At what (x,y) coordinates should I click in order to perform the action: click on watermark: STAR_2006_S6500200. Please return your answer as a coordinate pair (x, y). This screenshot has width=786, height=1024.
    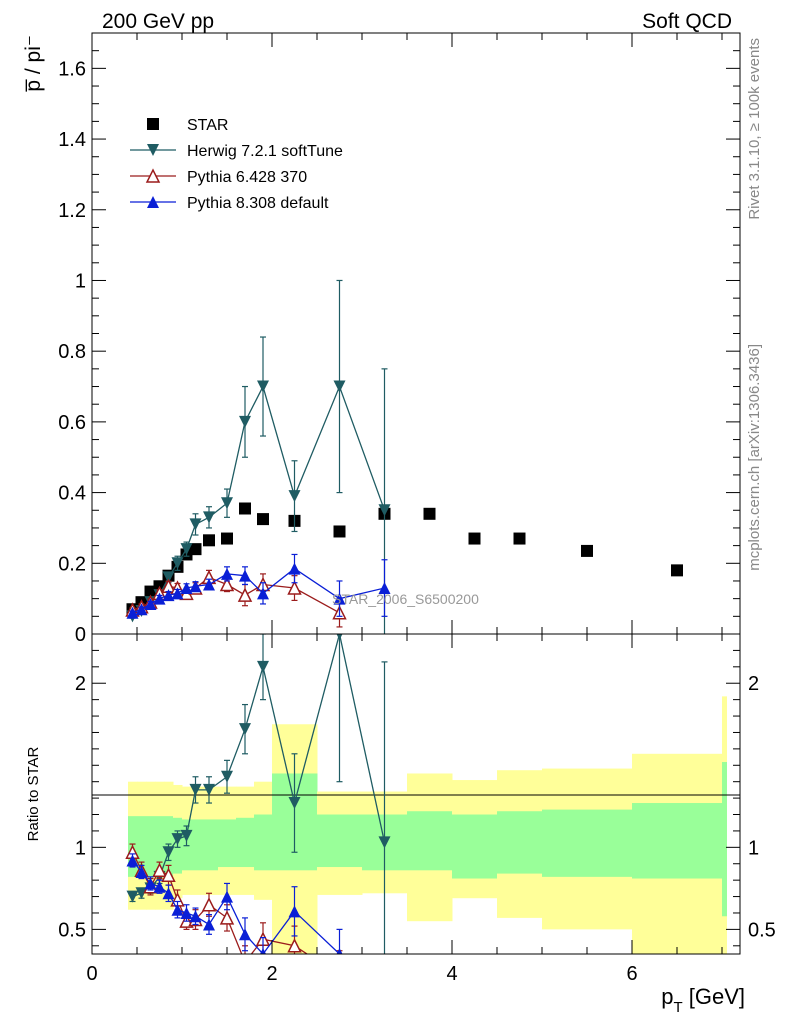
    Looking at the image, I should click on (405, 599).